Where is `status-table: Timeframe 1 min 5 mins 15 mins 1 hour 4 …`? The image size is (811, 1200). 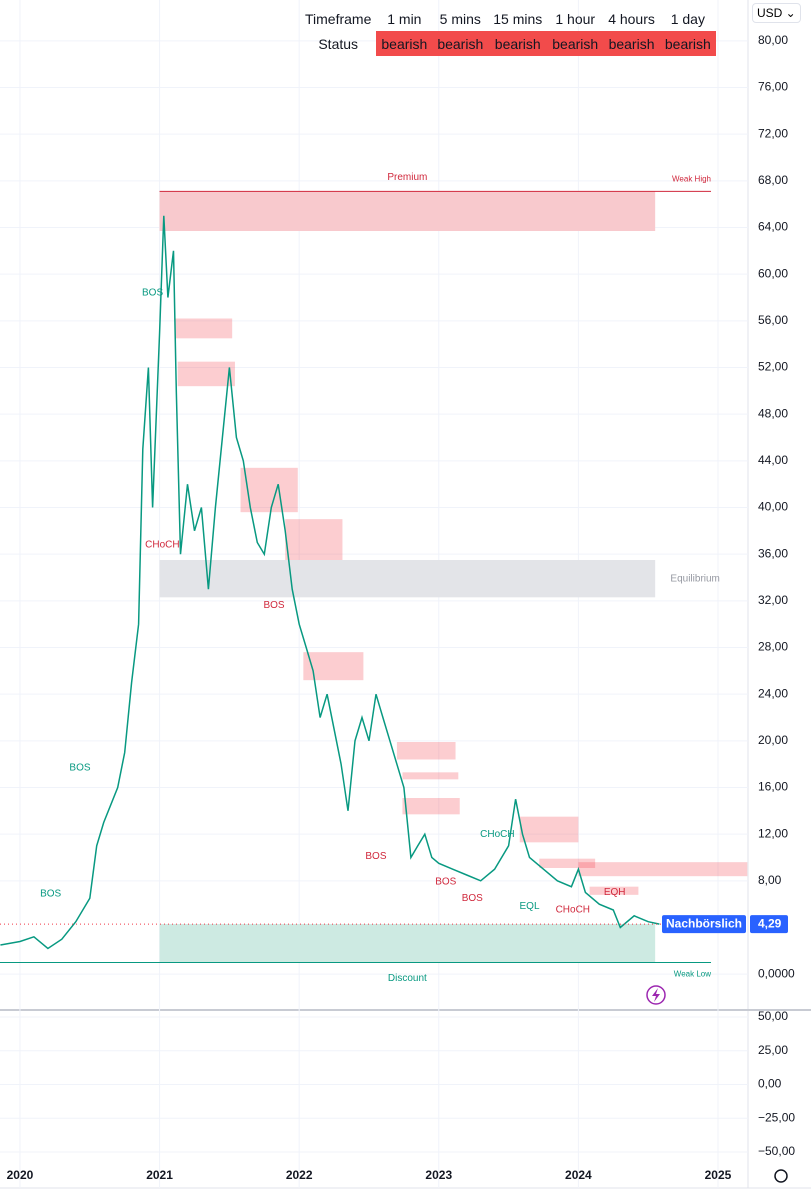 status-table: Timeframe 1 min 5 mins 15 mins 1 hour 4 … is located at coordinates (508, 31).